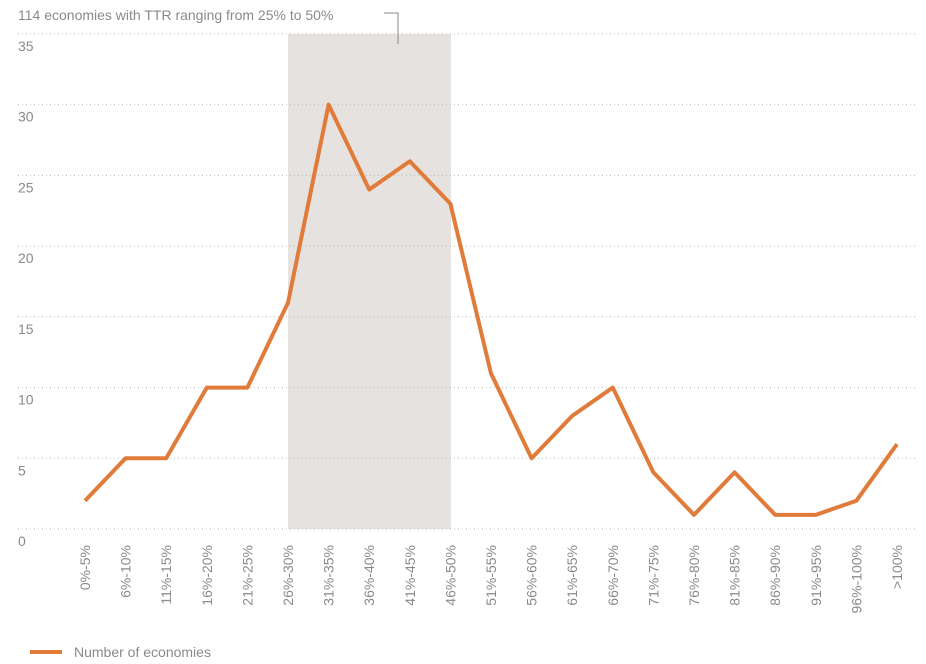 The image size is (926, 664). Describe the element at coordinates (694, 575) in the screenshot. I see `x-tick-label: 76%-80%` at that location.